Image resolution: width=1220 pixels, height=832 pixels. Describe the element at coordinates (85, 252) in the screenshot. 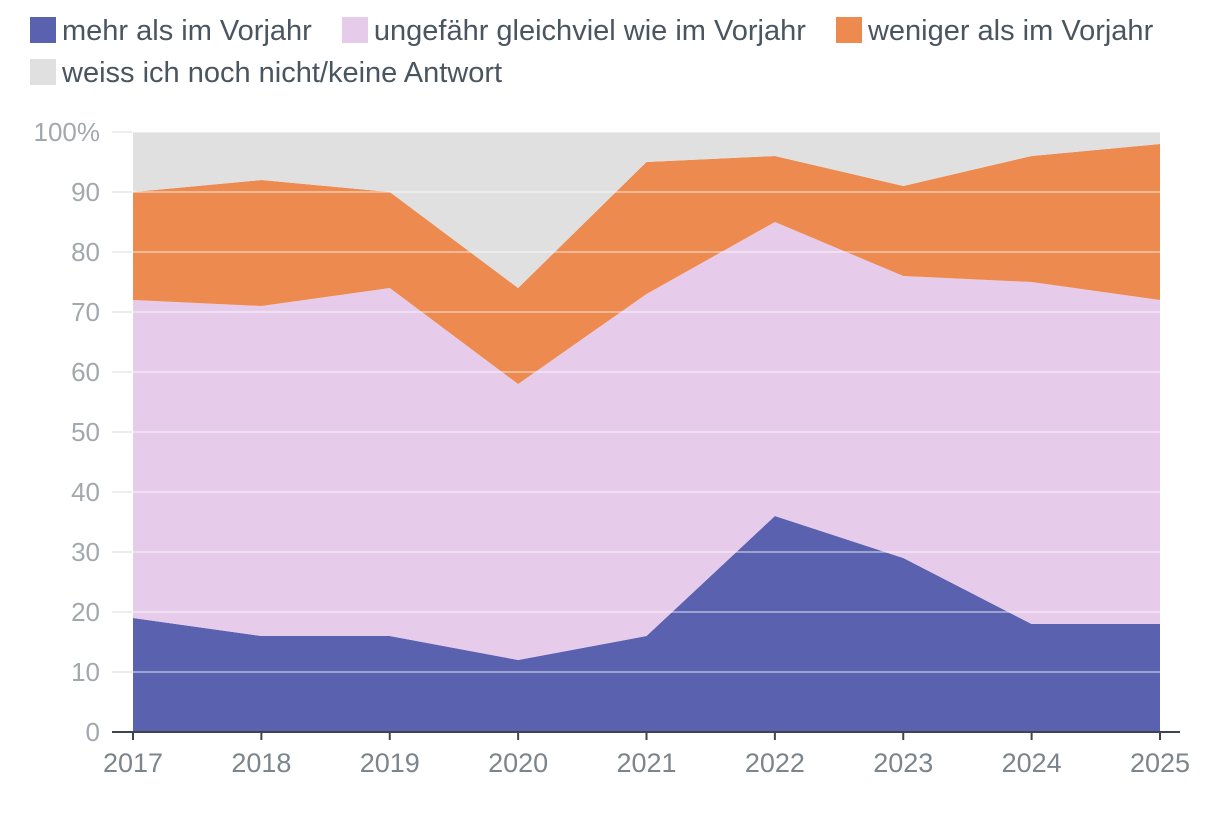

I see `y-tick-label: 80` at that location.